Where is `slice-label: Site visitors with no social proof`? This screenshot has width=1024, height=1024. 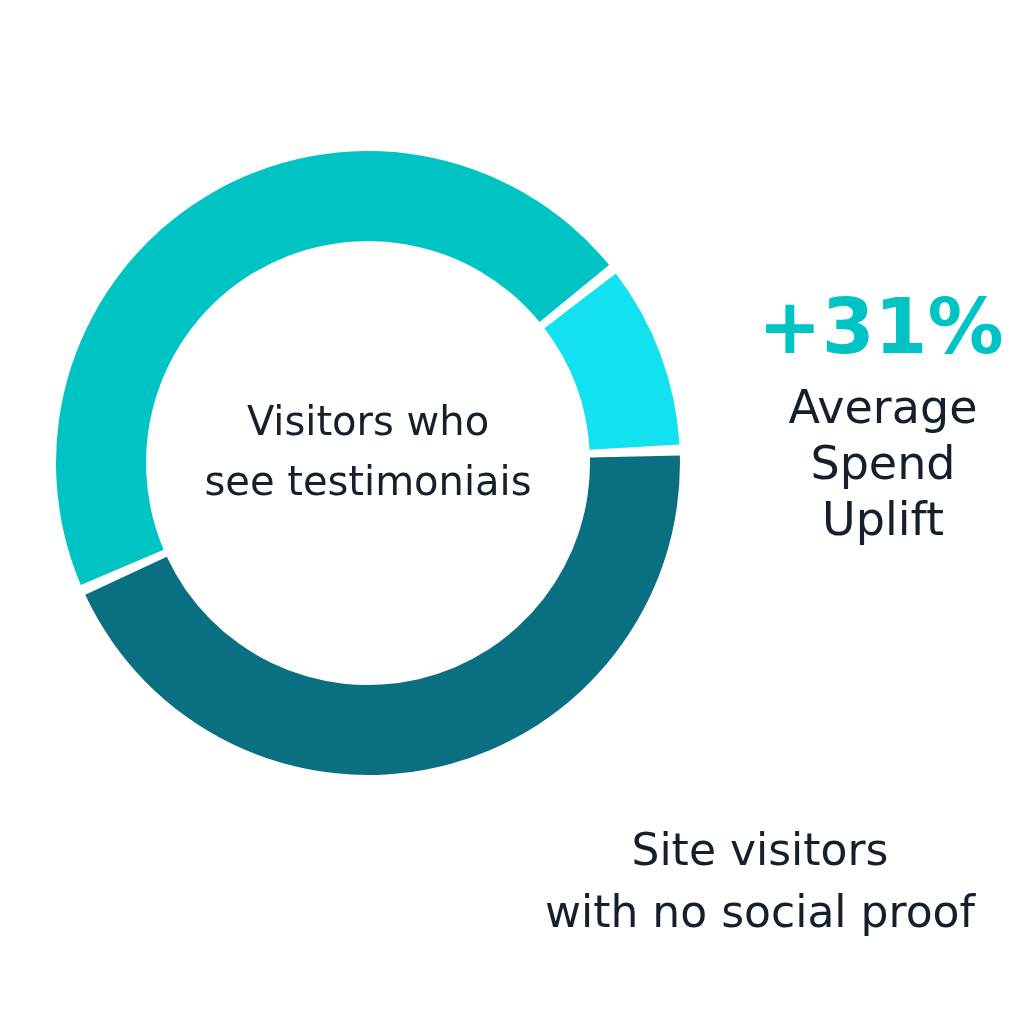 slice-label: Site visitors with no social proof is located at coordinates (761, 880).